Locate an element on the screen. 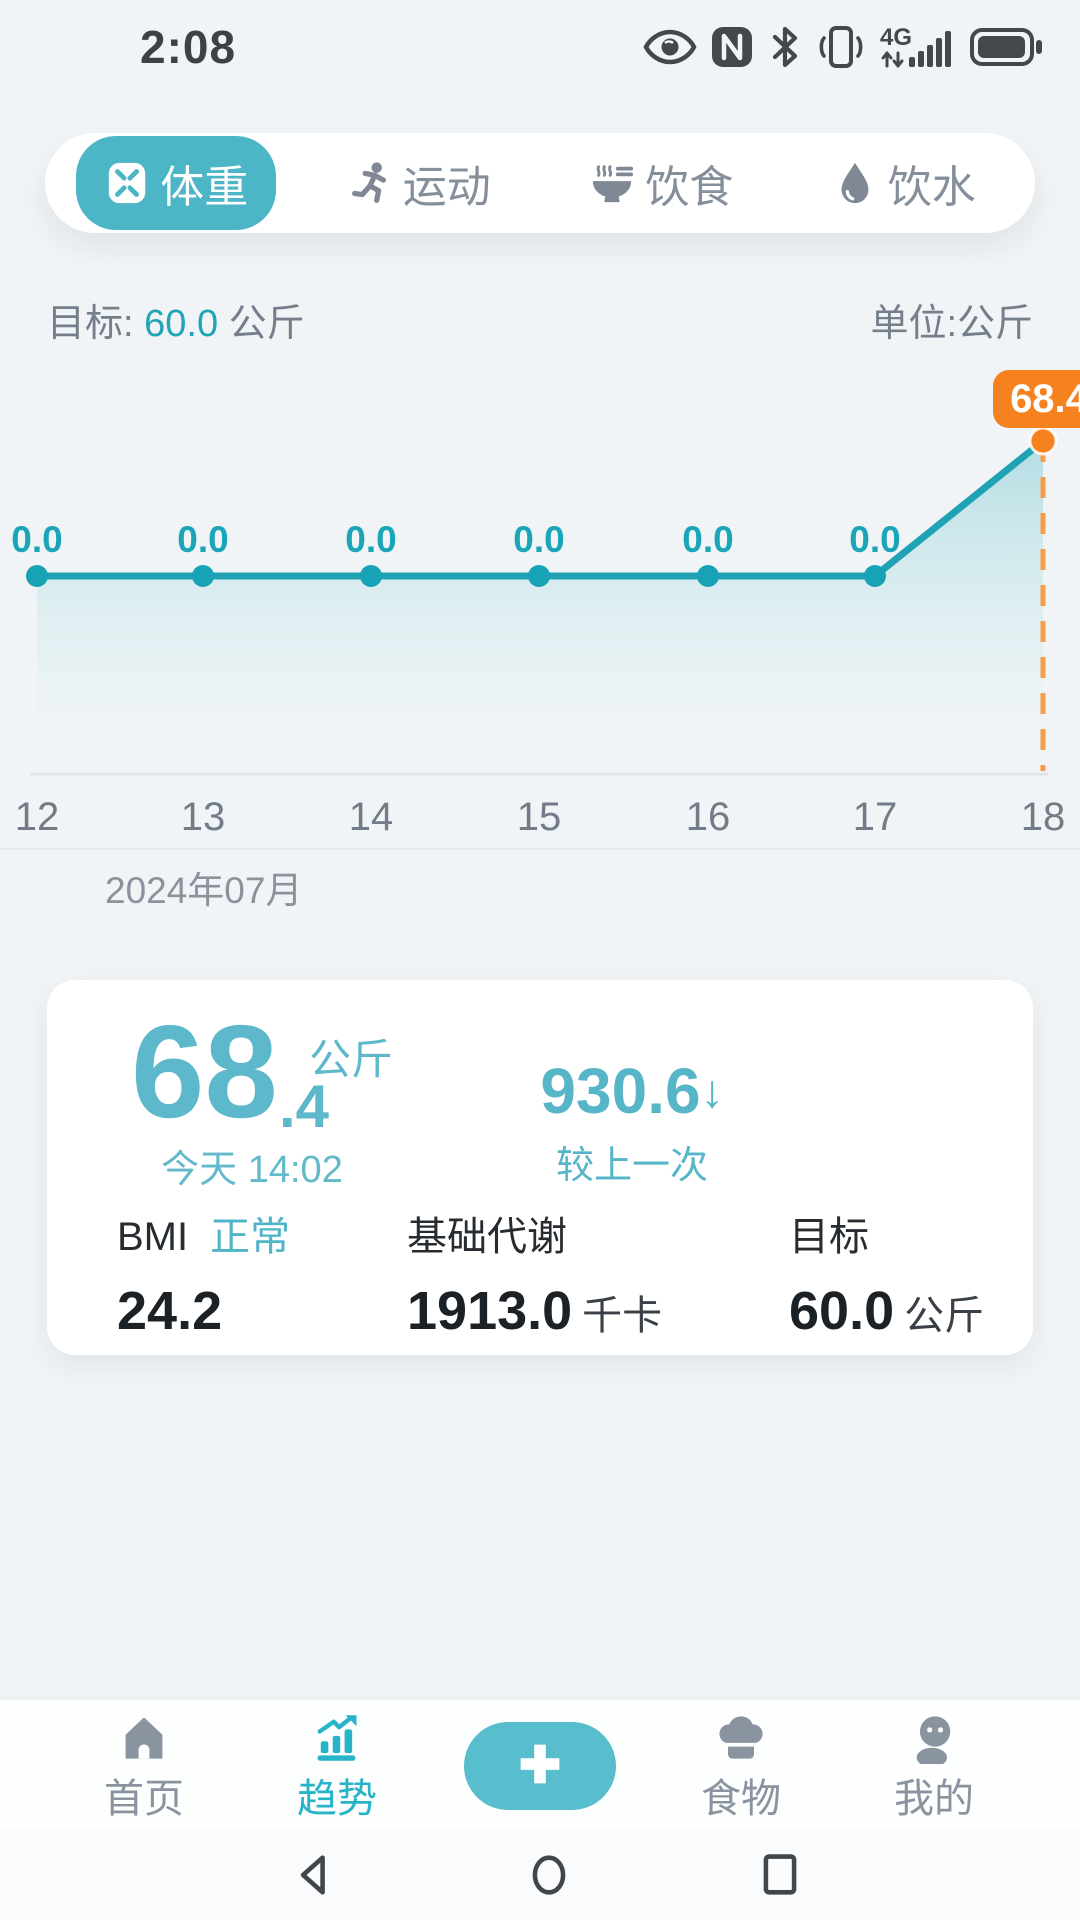 The width and height of the screenshot is (1080, 1920). android-home-button is located at coordinates (549, 1877).